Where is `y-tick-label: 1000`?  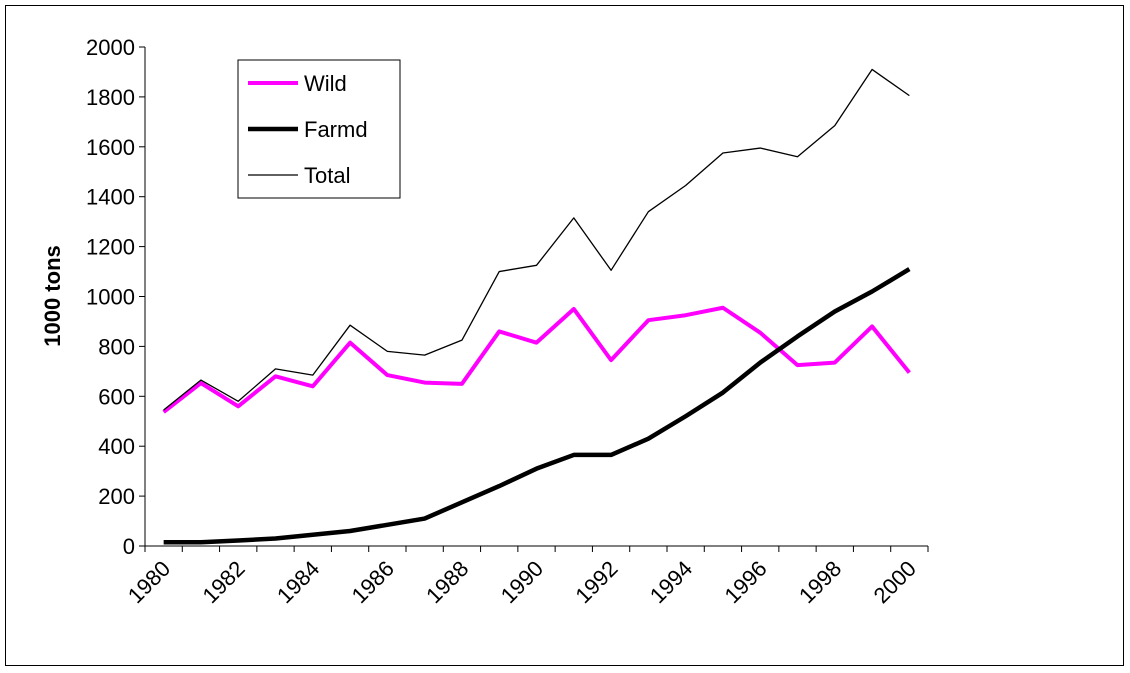 y-tick-label: 1000 is located at coordinates (110, 297).